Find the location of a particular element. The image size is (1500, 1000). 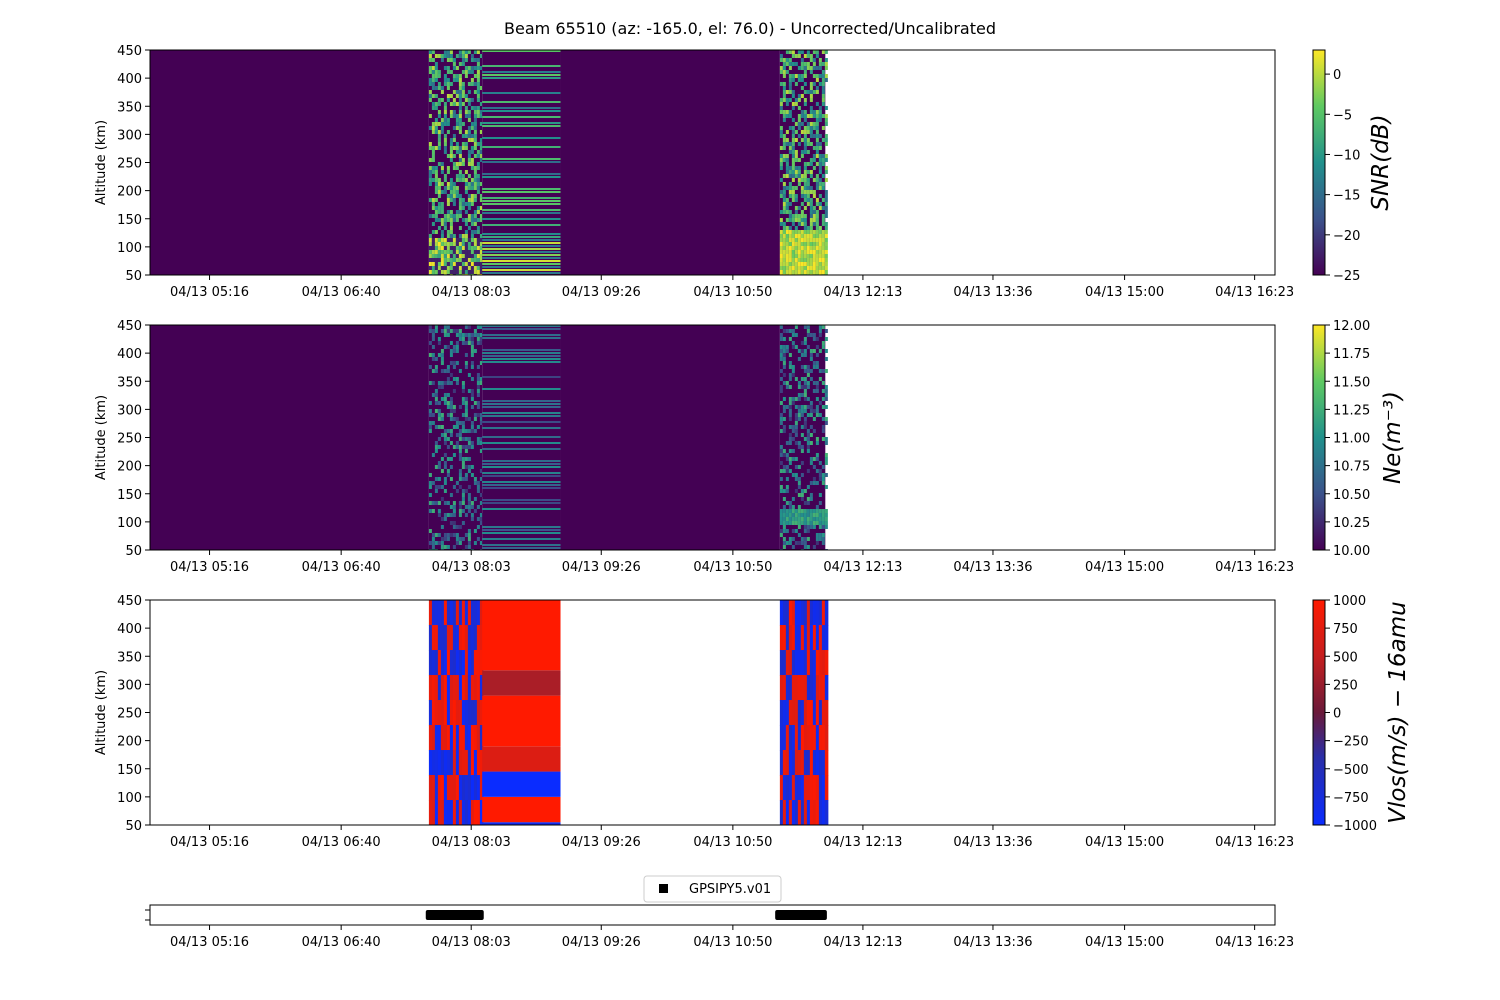

colorbar-tick-label: 10.50 is located at coordinates (1351, 495).